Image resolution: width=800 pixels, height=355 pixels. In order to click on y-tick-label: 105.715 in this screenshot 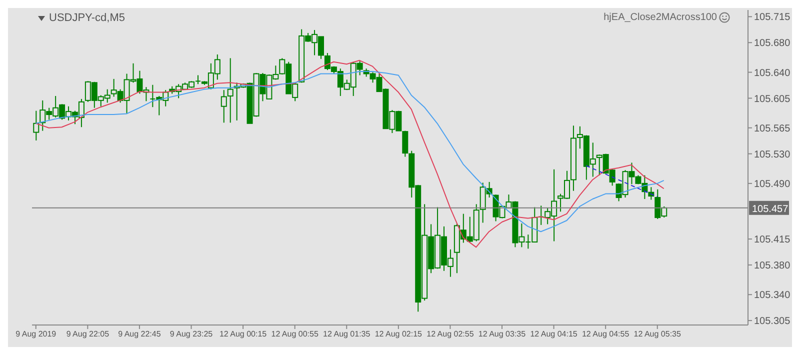, I will do `click(772, 18)`.